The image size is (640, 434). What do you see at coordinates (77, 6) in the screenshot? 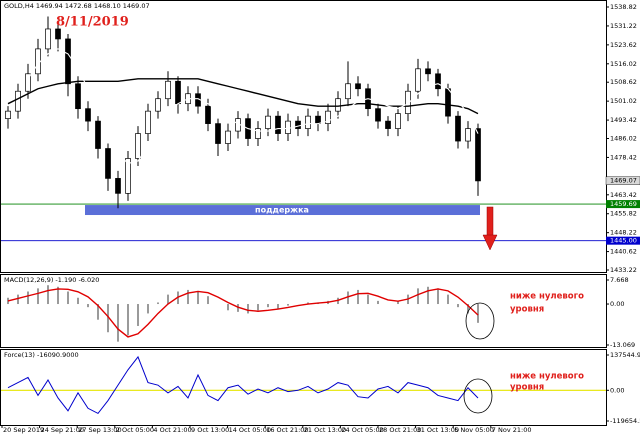
I see `main-title: GOLD,H4 1469.94 1472.68 1468.10 1469.07` at bounding box center [77, 6].